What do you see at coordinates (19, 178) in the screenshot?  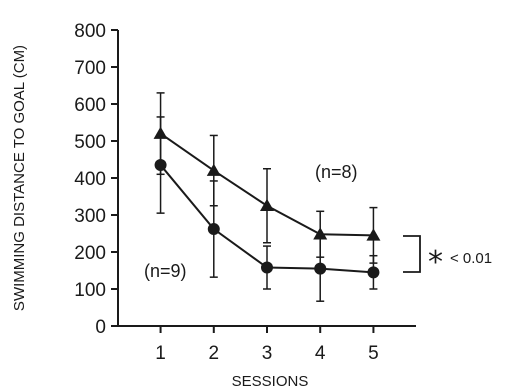 I see `y-axis-title: SWIMMING DISTANCE TO GOAL (CM)` at bounding box center [19, 178].